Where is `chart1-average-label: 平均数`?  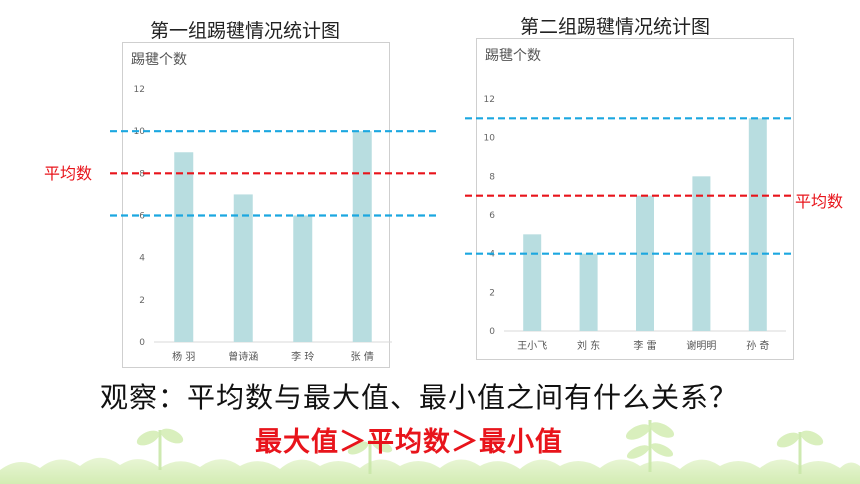 chart1-average-label: 平均数 is located at coordinates (68, 173).